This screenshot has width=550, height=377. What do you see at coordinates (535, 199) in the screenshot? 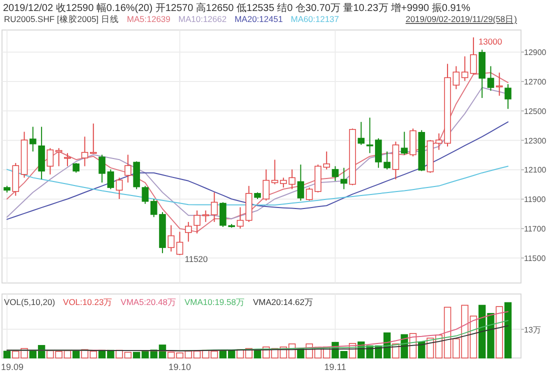
I see `y-tick-label: 11900` at bounding box center [535, 199].